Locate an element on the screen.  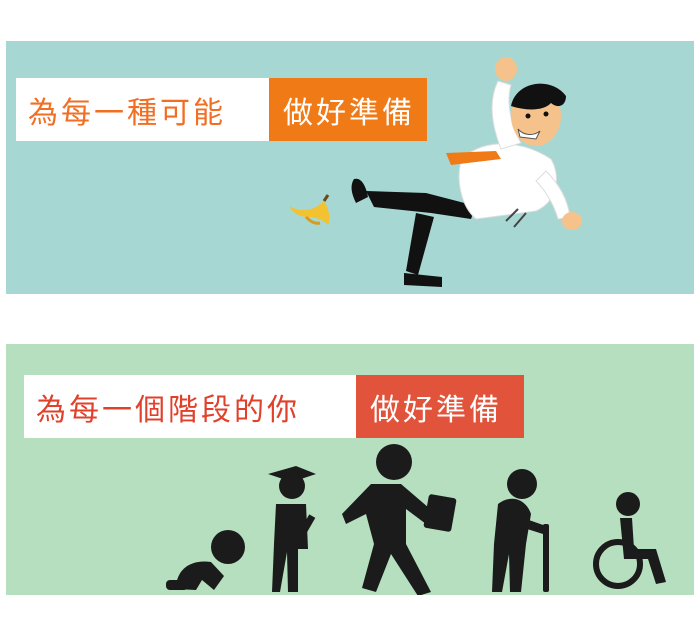
banner2-headline: 為每一個階段的你 做好準備 is located at coordinates (274, 406).